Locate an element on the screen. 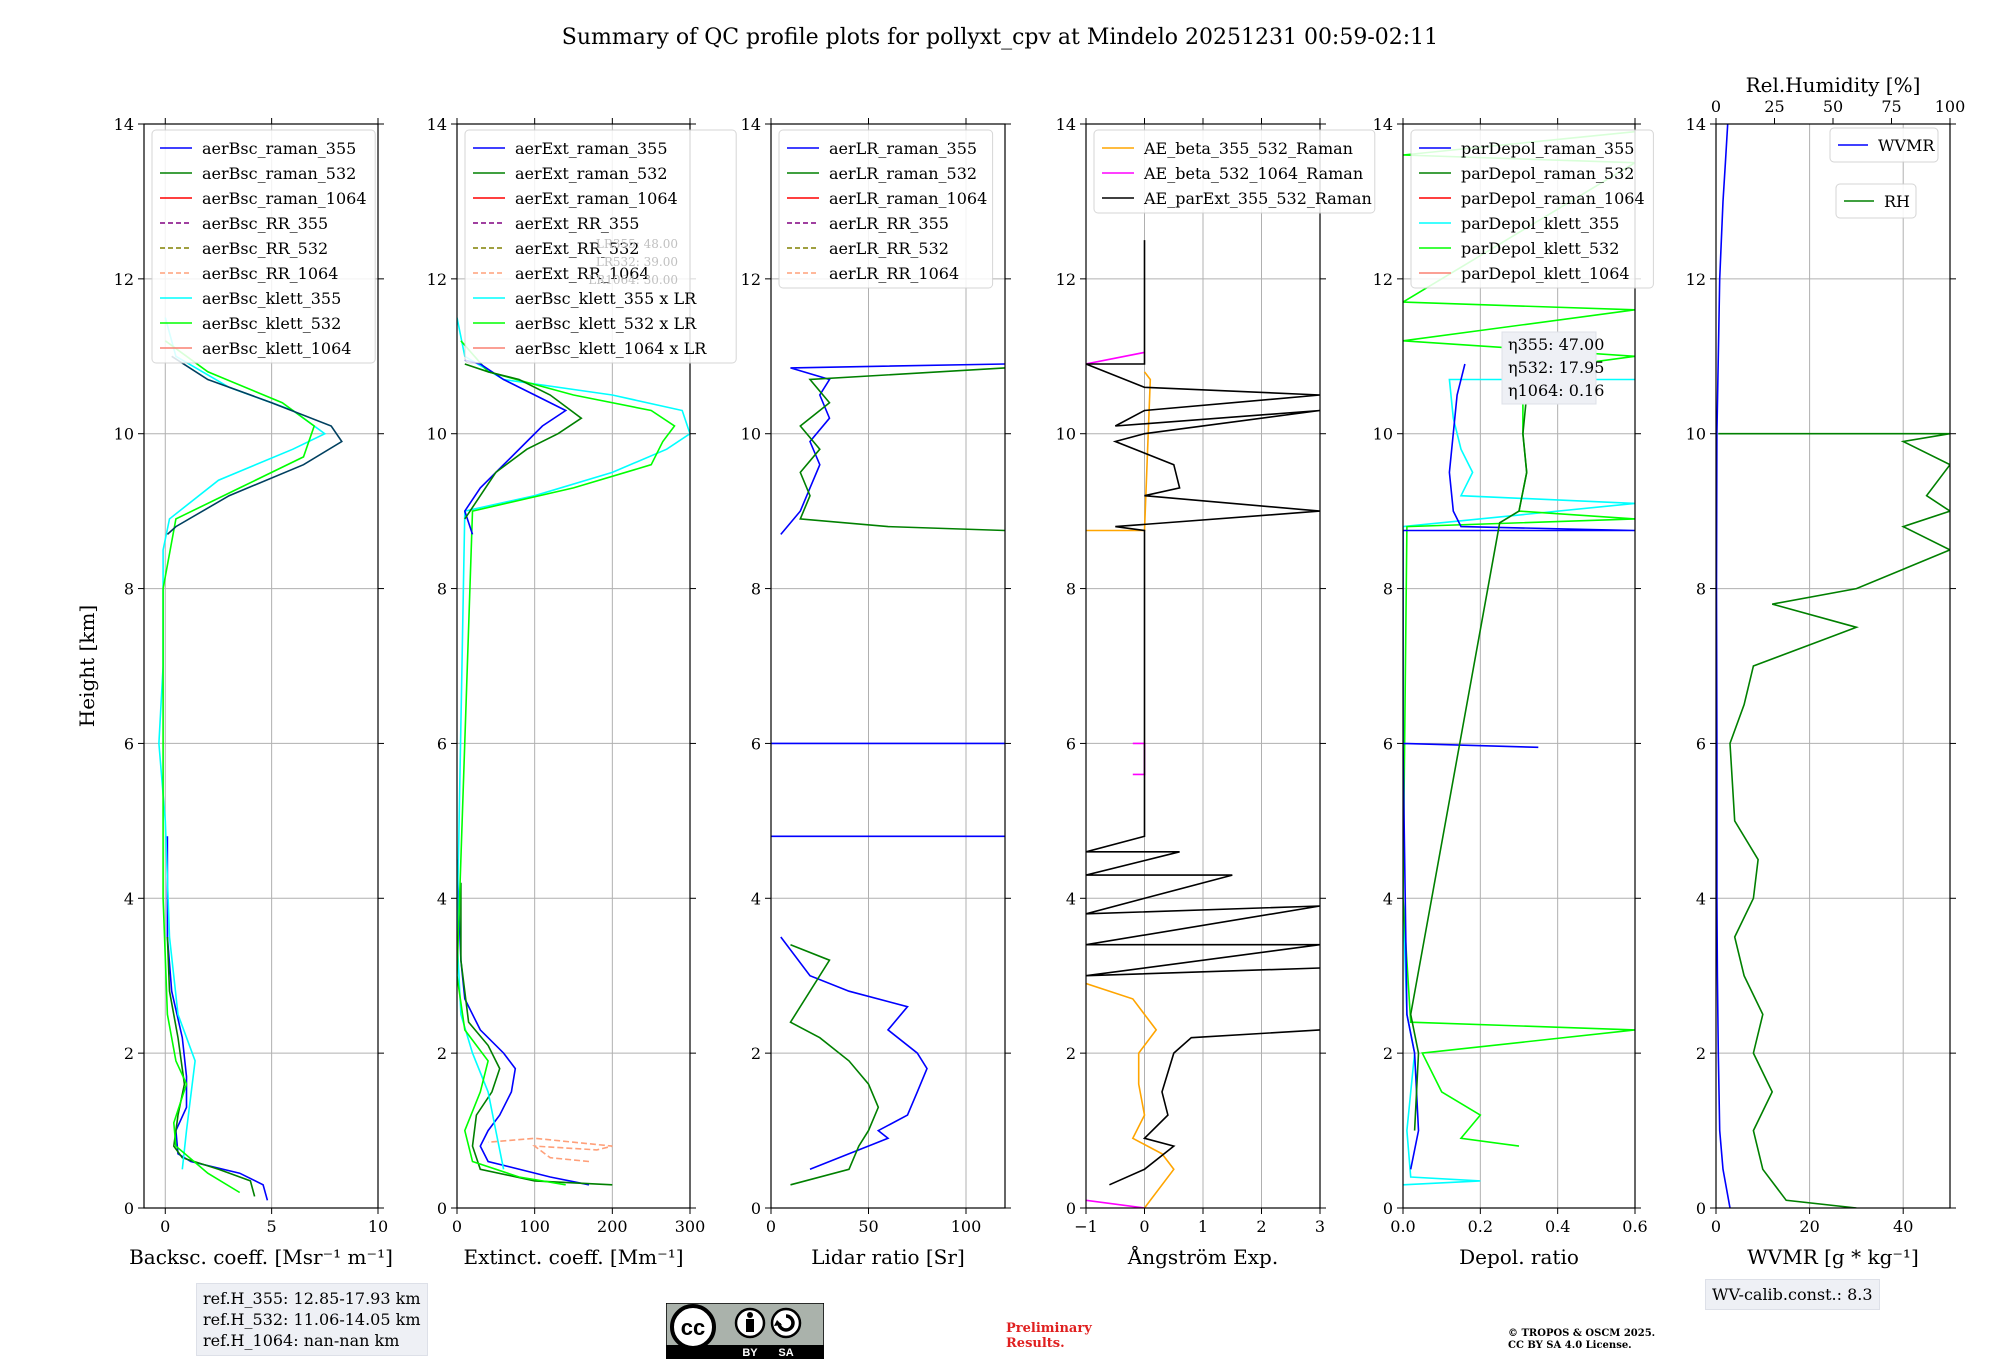 The image size is (2000, 1360). legend-label: aerBsc_klett_532 is located at coordinates (271, 323).